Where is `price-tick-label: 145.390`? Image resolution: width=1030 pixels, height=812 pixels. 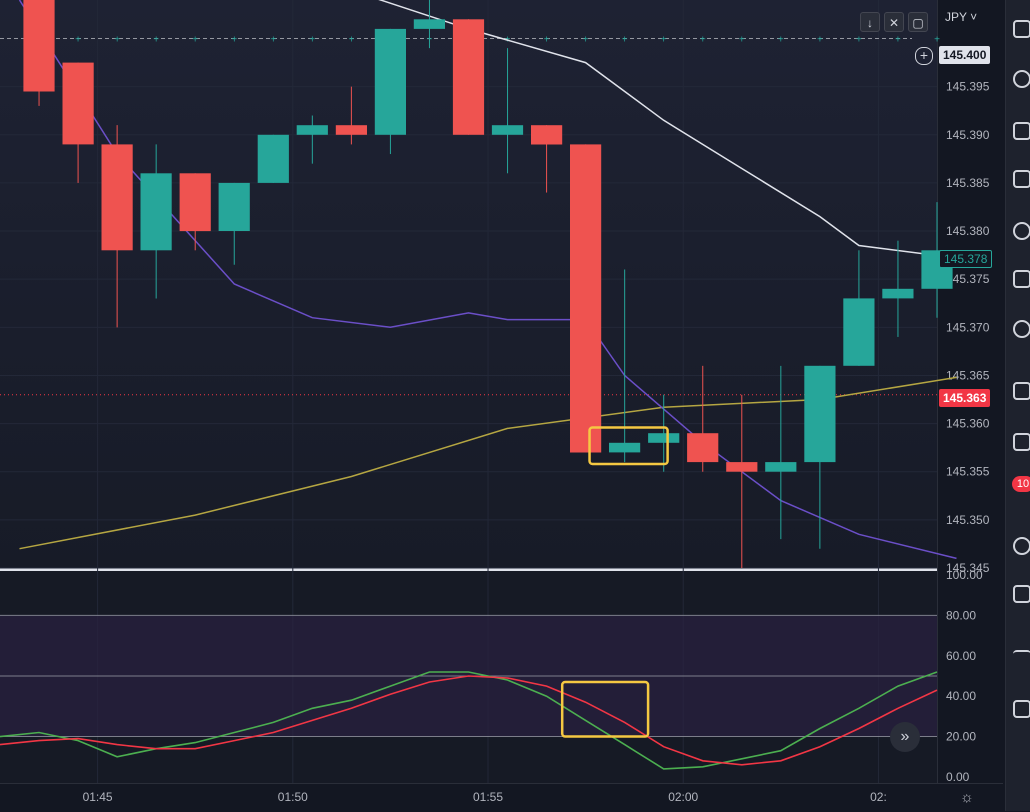
price-tick-label: 145.390 is located at coordinates (968, 135).